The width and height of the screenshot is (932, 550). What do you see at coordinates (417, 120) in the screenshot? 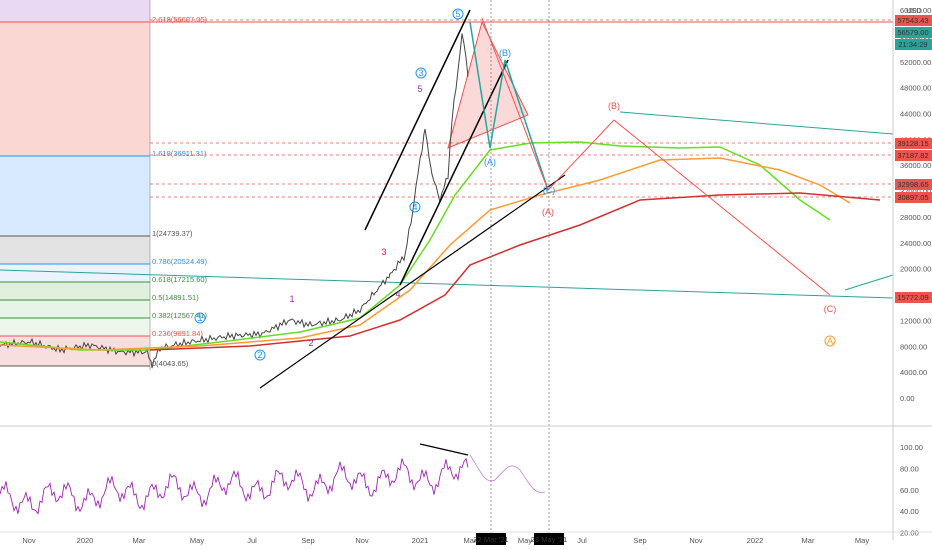
I see `channel-upper` at bounding box center [417, 120].